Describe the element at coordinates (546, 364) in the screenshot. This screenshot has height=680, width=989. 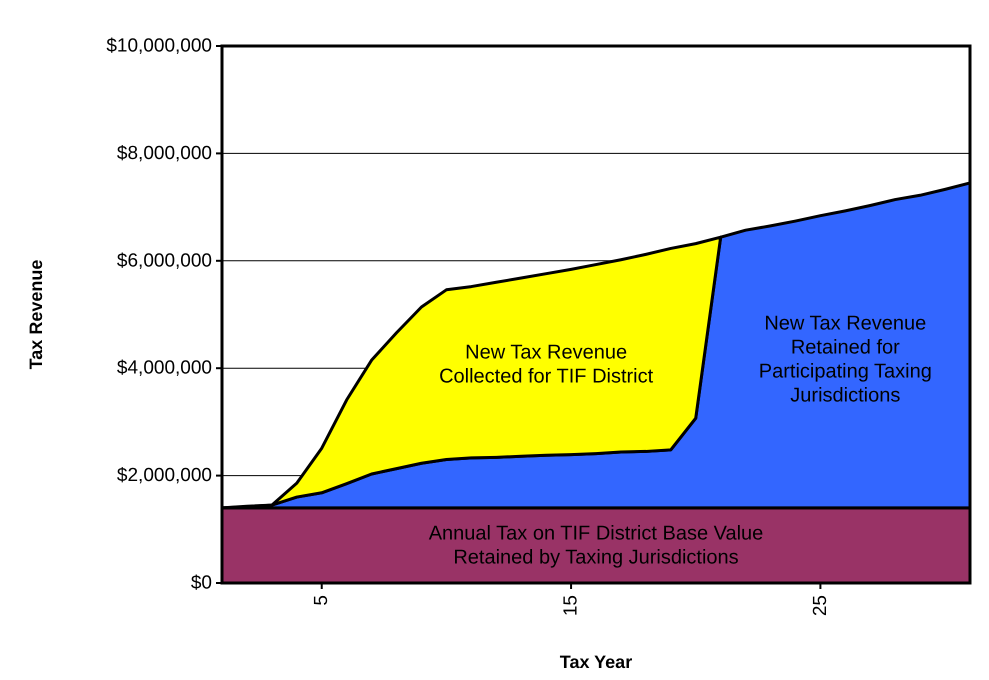
I see `series-label: New Tax Revenue Collected for TIF District` at that location.